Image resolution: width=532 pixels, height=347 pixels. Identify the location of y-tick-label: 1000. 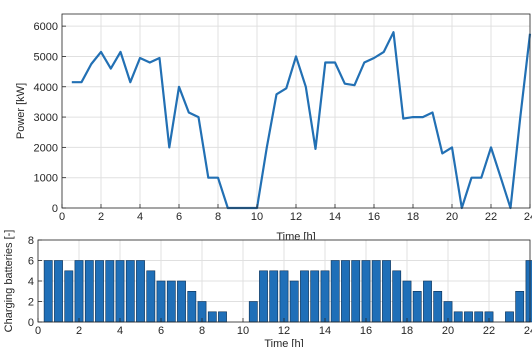
(46, 179).